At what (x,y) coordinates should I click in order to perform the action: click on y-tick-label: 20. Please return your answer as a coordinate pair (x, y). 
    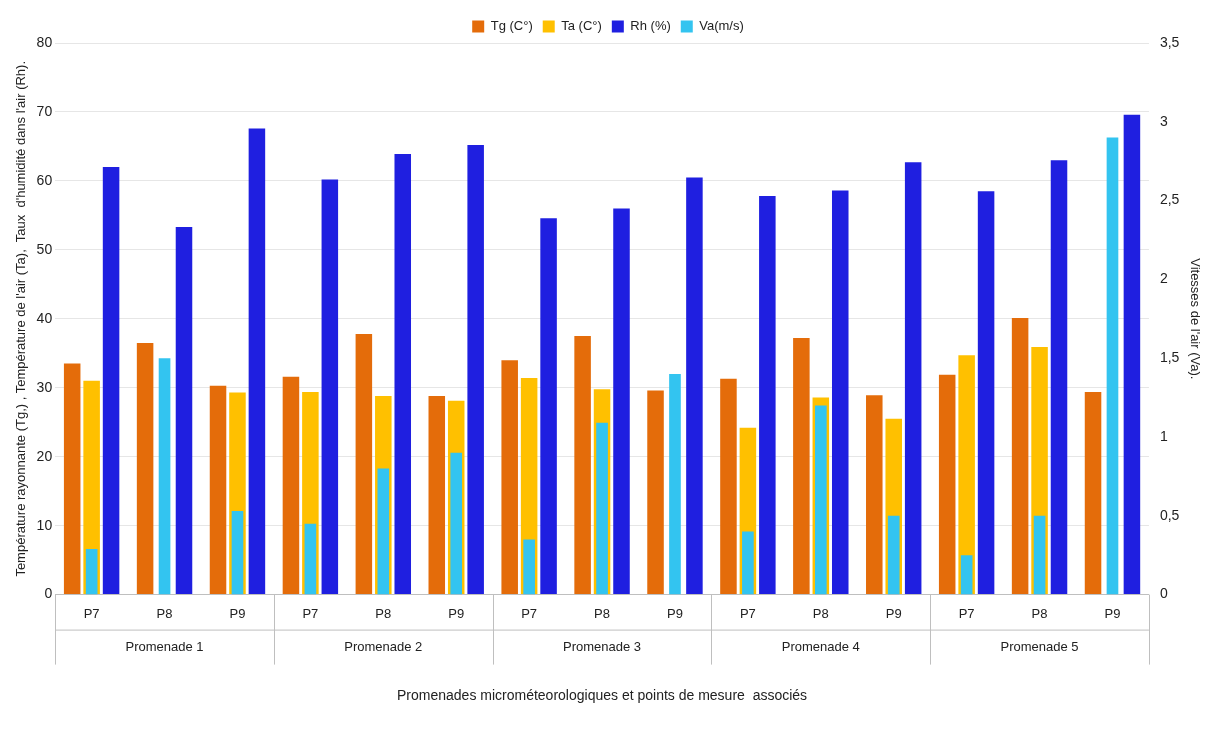
    Looking at the image, I should click on (44, 455).